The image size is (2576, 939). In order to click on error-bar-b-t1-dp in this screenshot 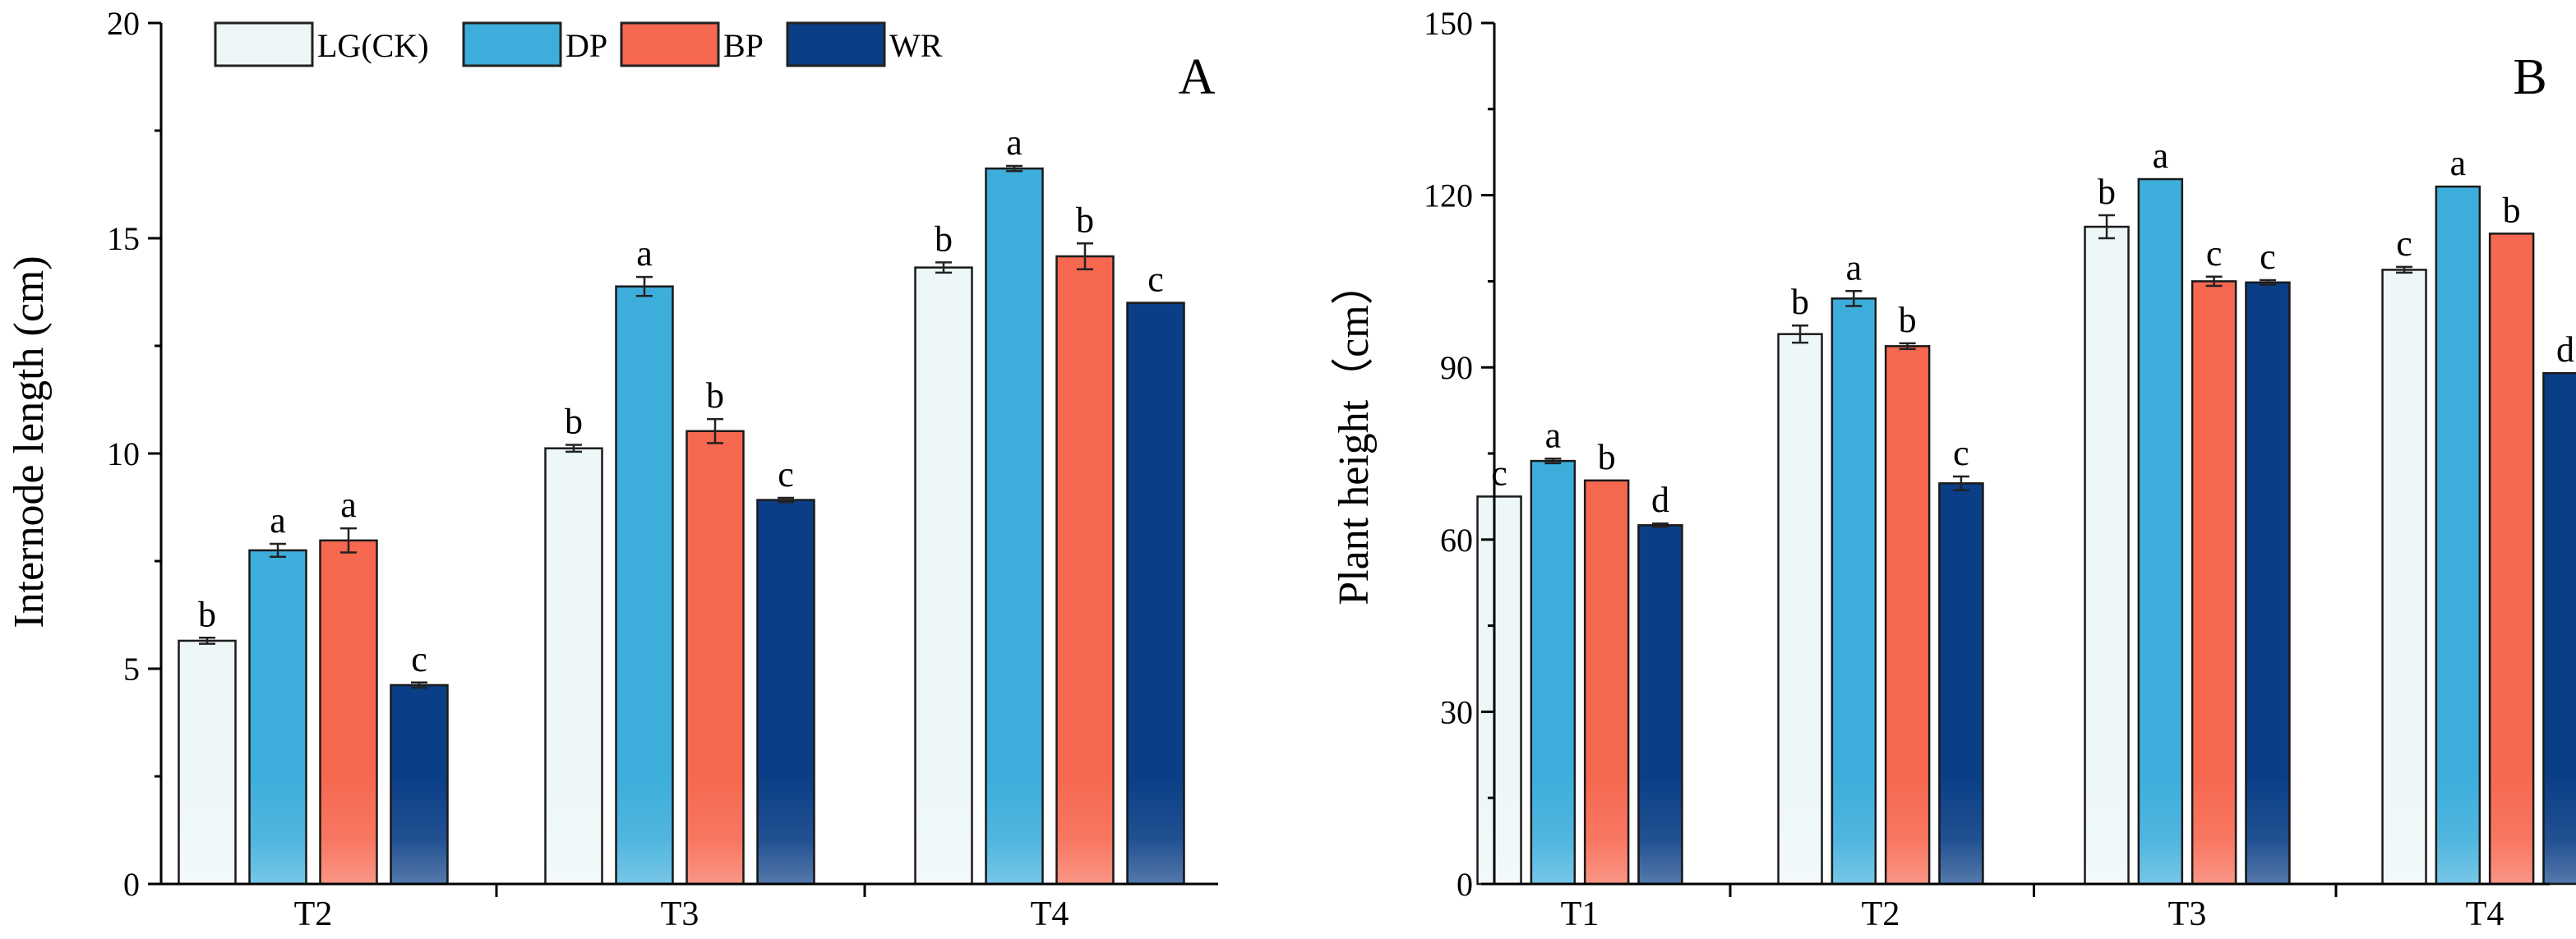, I will do `click(1553, 461)`.